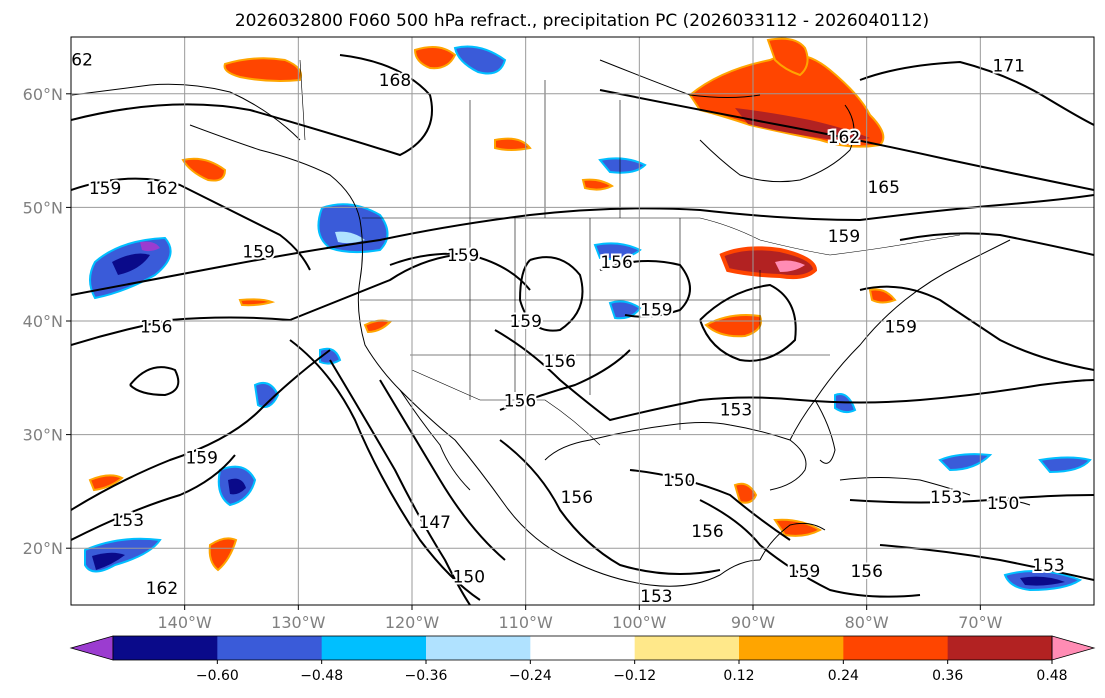 The height and width of the screenshot is (698, 1105). I want to click on border-us-mexico, so click(506, 407).